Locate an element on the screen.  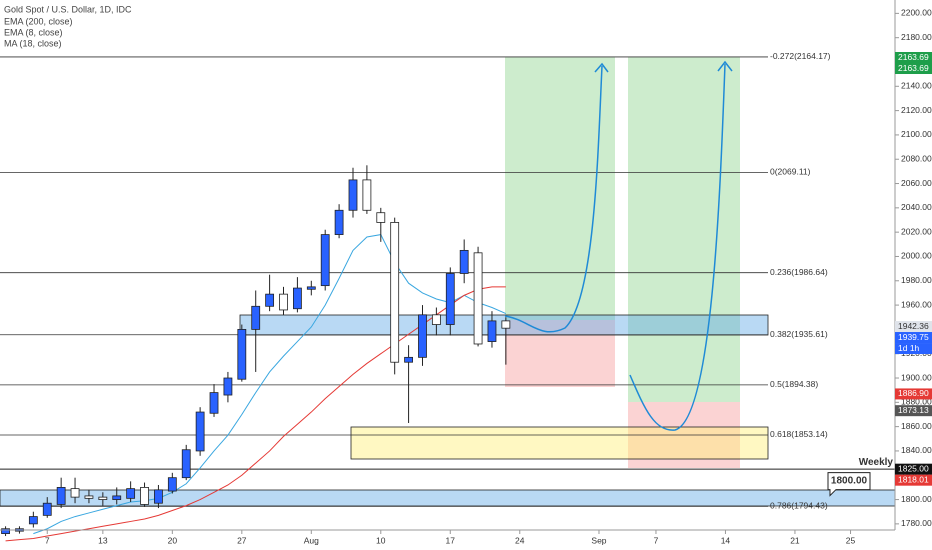
fib-label: 0.236(1986.64) is located at coordinates (799, 272).